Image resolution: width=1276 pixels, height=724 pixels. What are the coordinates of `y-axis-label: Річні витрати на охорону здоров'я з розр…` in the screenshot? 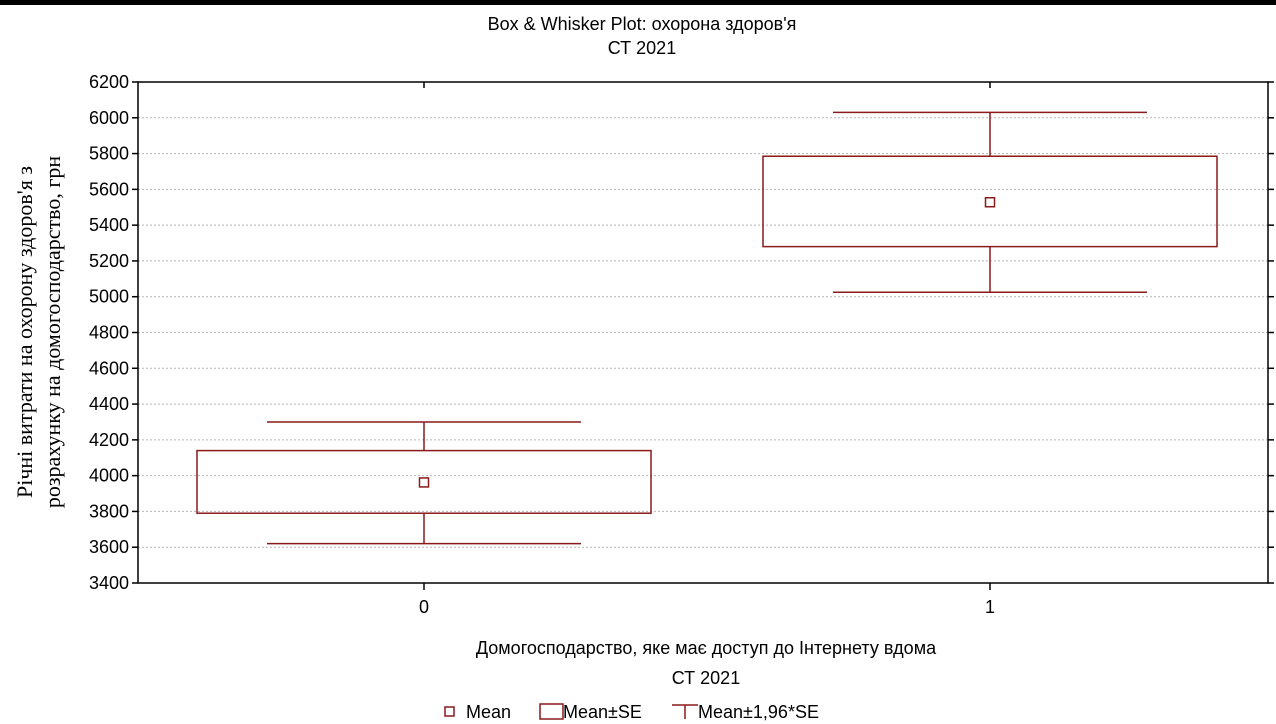 It's located at (38, 332).